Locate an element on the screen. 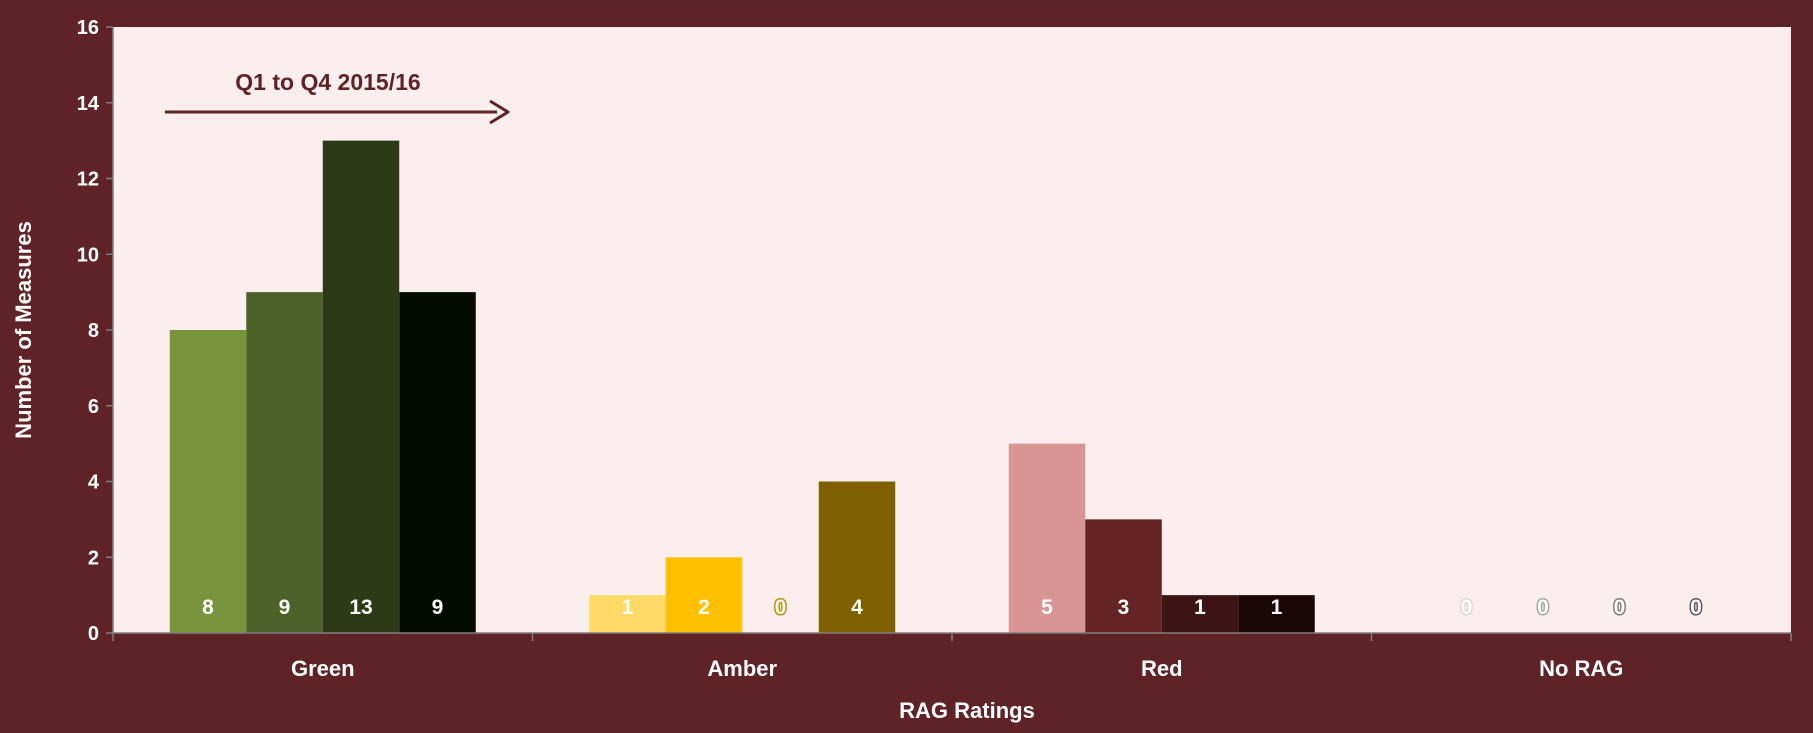 This screenshot has height=733, width=1813. data-labels: 8 9 13 9 1 2 0 4 5 3 1 1 0 0 0 0 is located at coordinates (952, 608).